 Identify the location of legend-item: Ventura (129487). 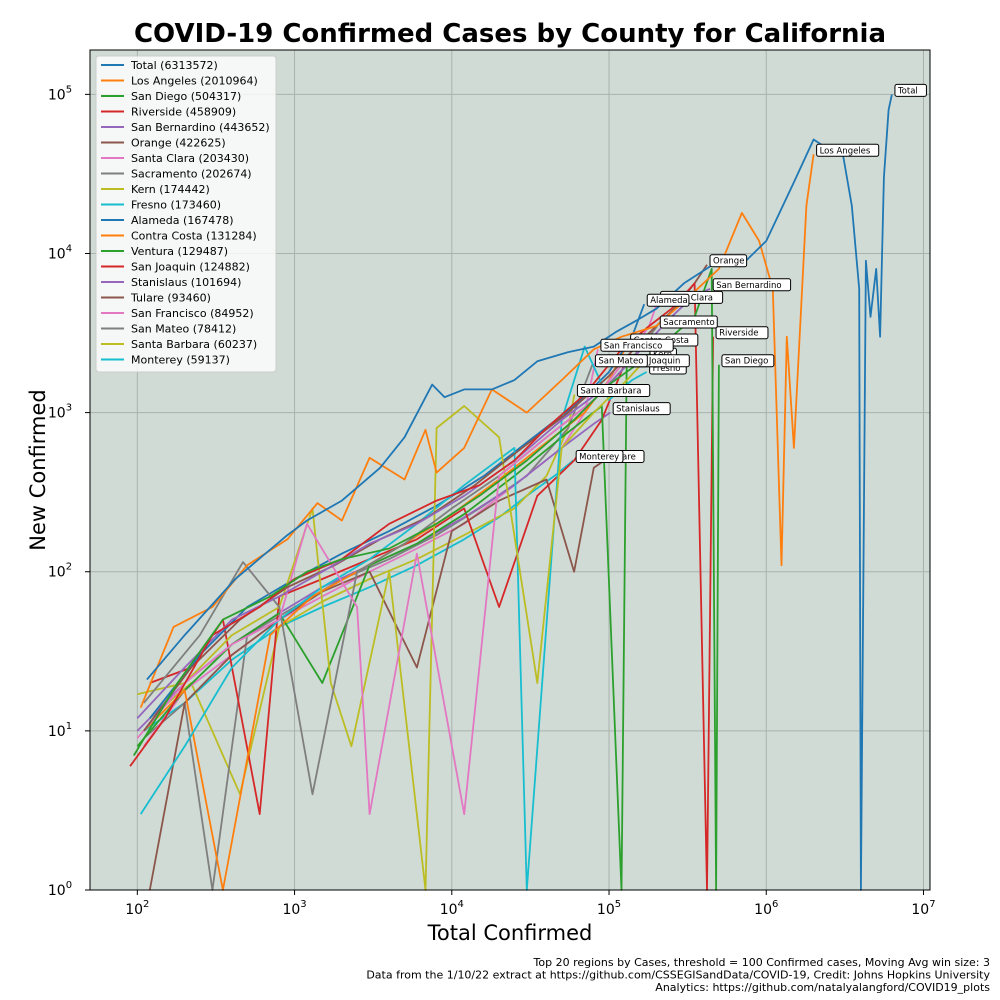
(164, 251).